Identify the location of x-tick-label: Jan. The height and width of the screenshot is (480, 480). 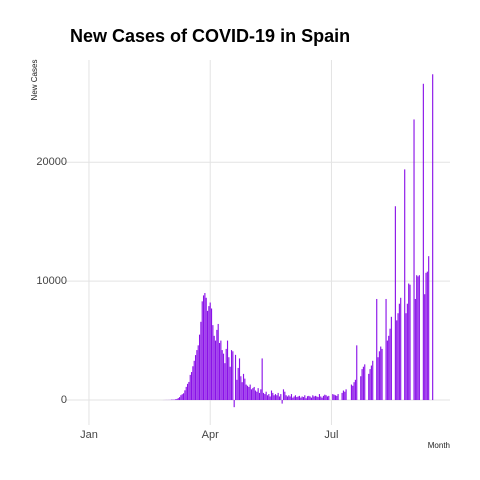
(89, 435).